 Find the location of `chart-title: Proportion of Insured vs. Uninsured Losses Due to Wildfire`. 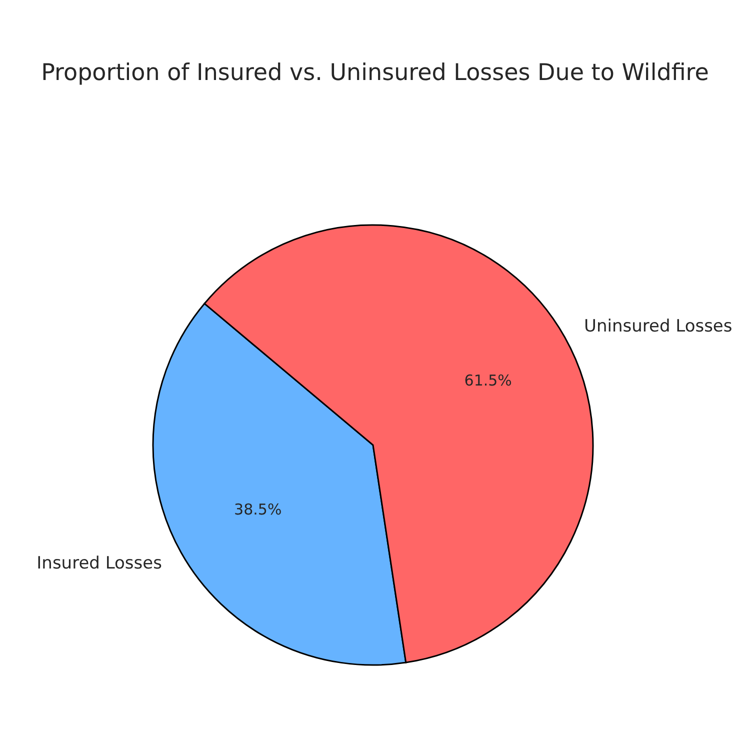

chart-title: Proportion of Insured vs. Uninsured Losses Due to Wildfire is located at coordinates (375, 73).